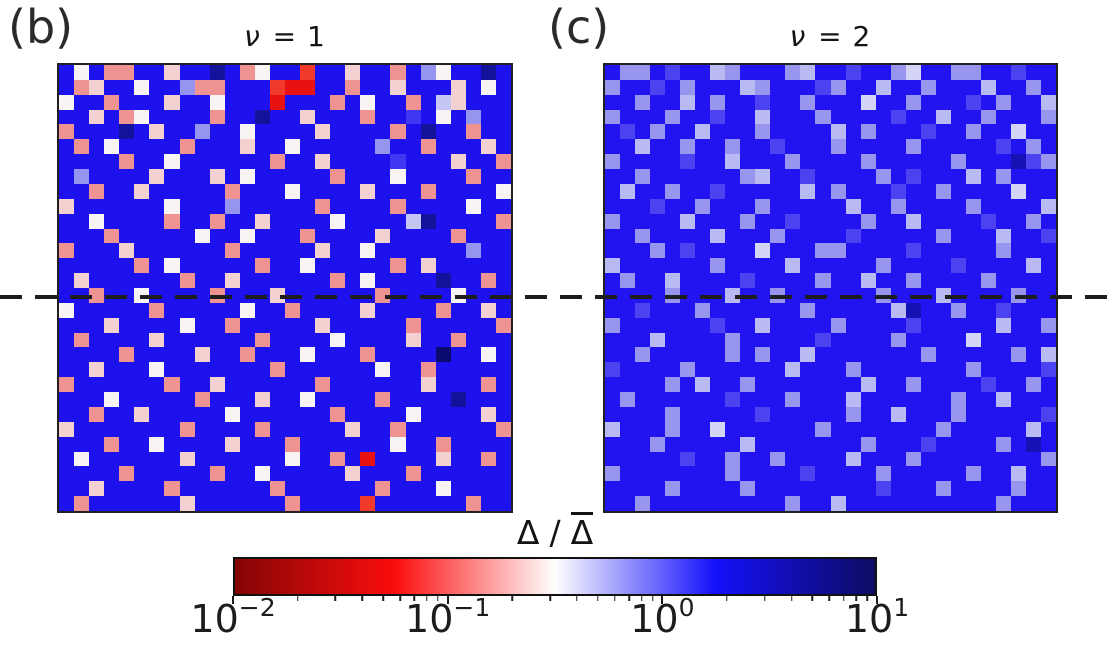 This screenshot has height=650, width=1111. I want to click on panel-c-title-variable: ν, so click(798, 36).